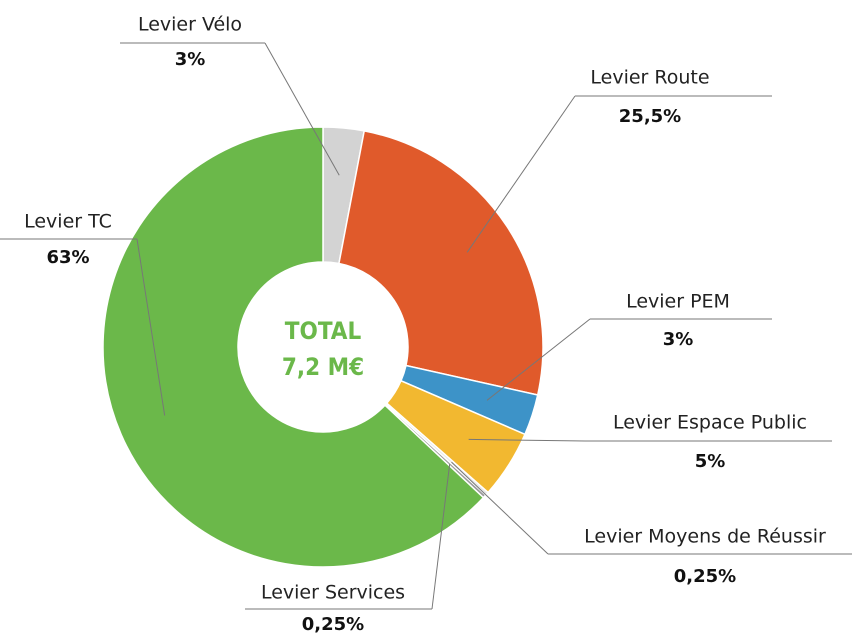 The image size is (854, 634). What do you see at coordinates (190, 25) in the screenshot?
I see `slice-label: Levier Vélo` at bounding box center [190, 25].